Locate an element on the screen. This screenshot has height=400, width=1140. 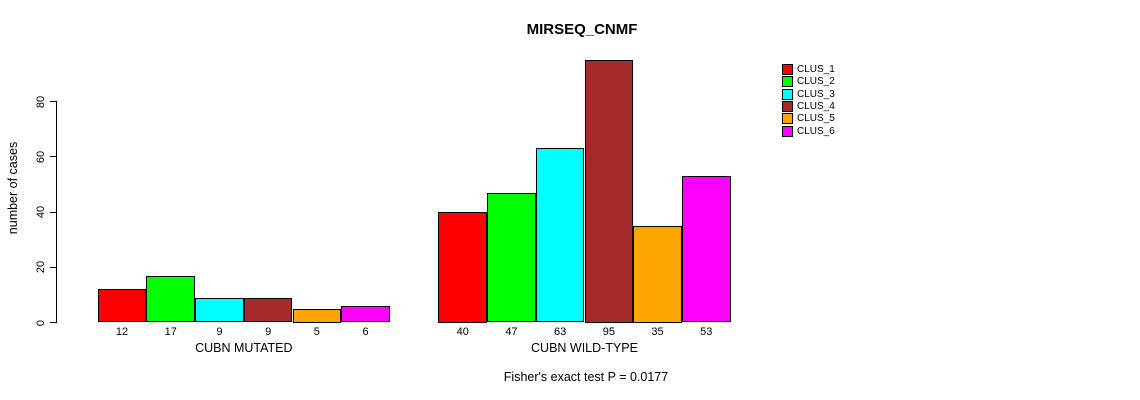
y-axis-tick-label: 0 is located at coordinates (41, 322).